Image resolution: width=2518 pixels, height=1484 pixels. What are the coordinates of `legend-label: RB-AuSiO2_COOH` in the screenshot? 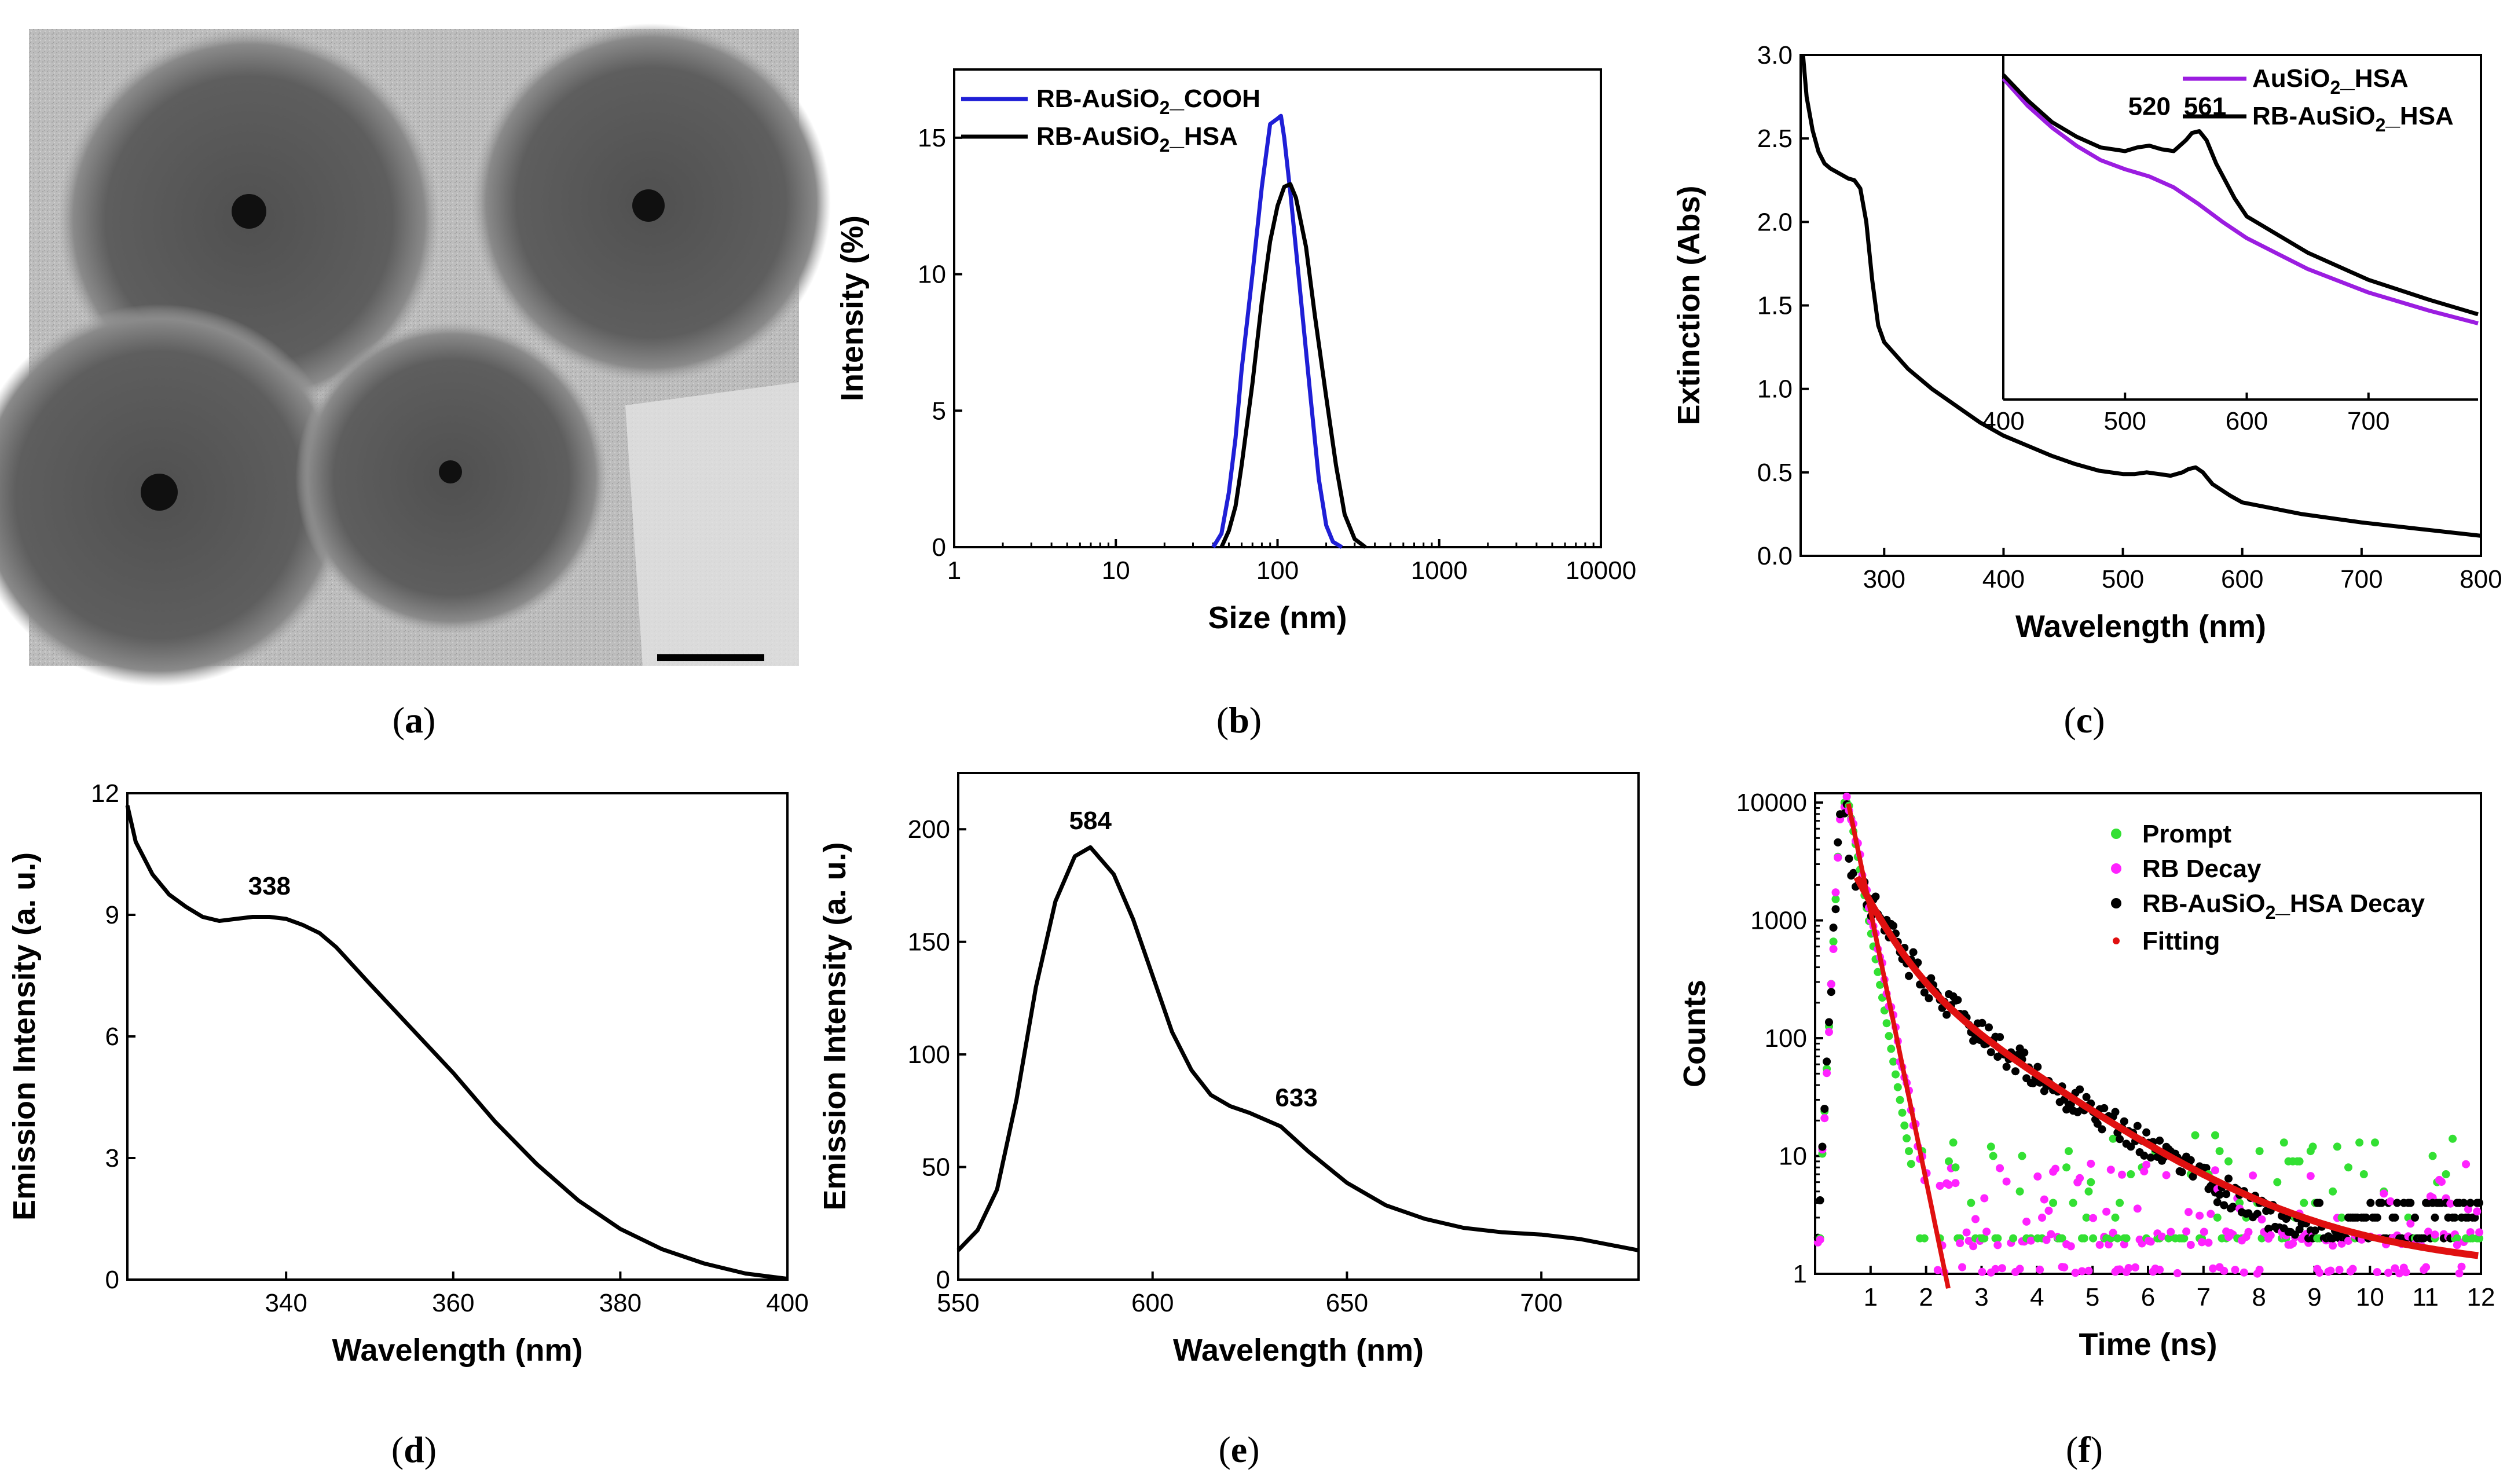 It's located at (1148, 101).